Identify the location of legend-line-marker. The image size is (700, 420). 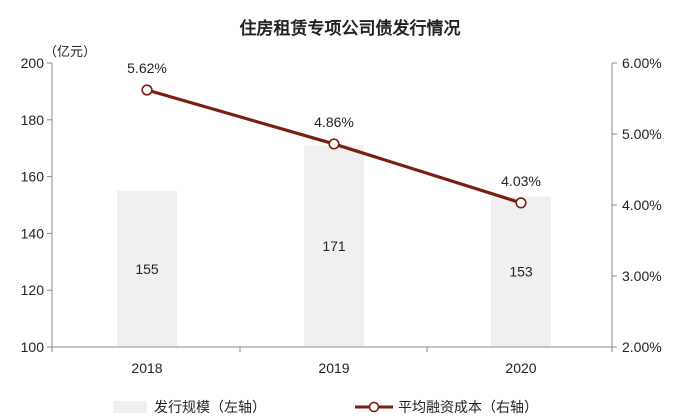
(374, 407).